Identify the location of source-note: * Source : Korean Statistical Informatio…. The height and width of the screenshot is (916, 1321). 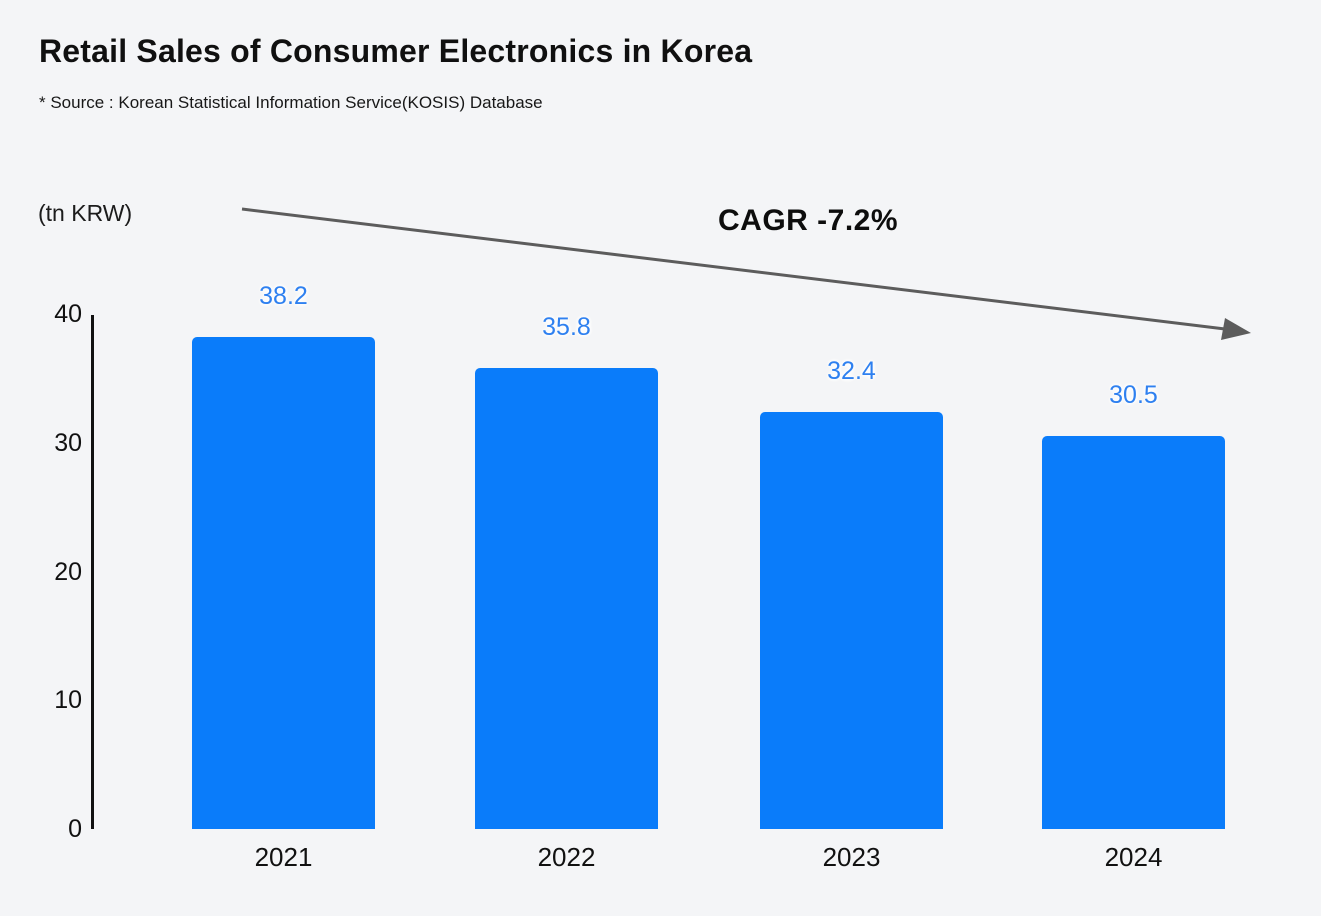
(291, 102).